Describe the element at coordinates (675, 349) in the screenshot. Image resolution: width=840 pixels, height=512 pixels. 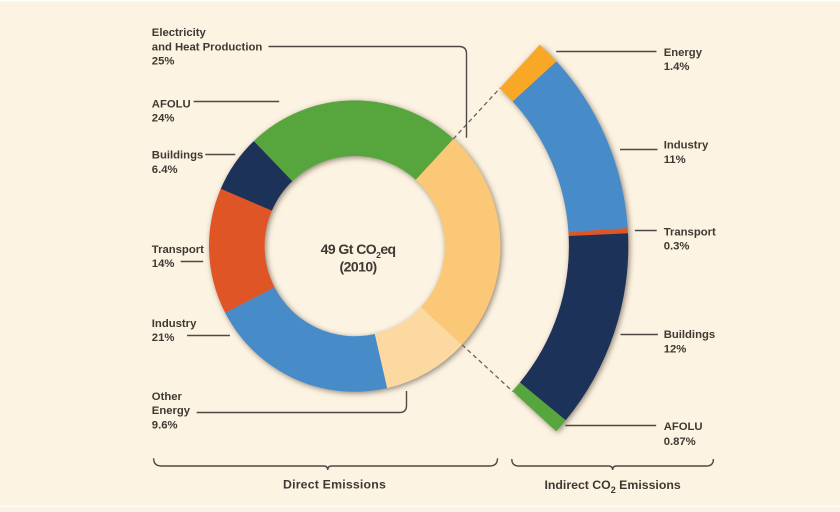
I see `svg-text: 12%` at that location.